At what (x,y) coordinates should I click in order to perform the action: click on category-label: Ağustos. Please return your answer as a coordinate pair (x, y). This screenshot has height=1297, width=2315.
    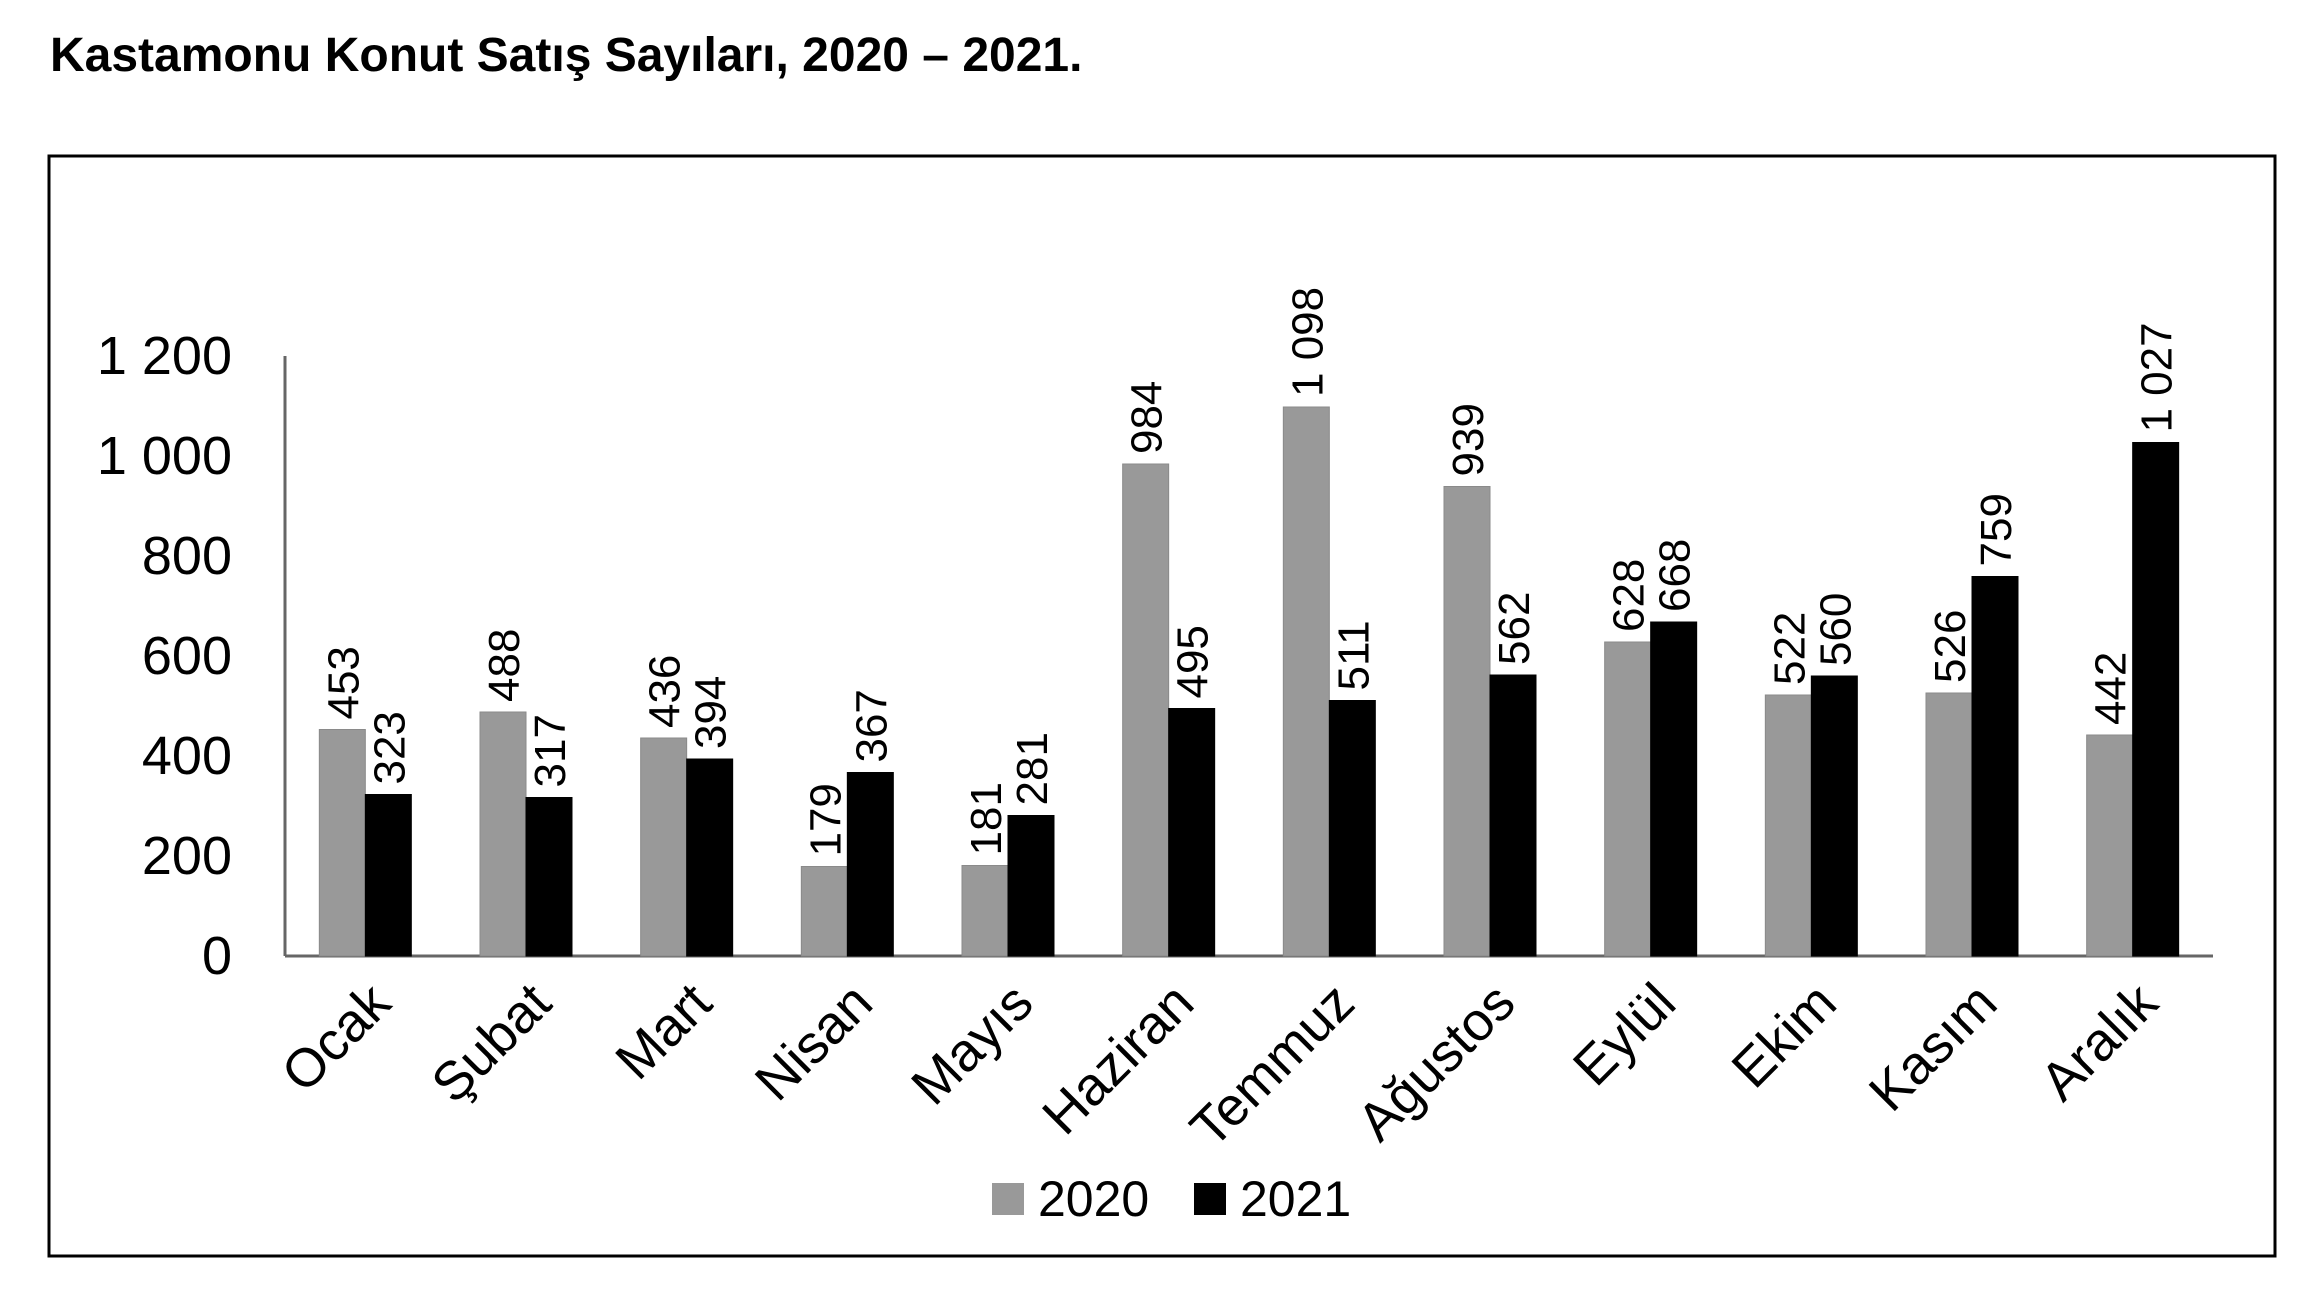
    Looking at the image, I should click on (1436, 1062).